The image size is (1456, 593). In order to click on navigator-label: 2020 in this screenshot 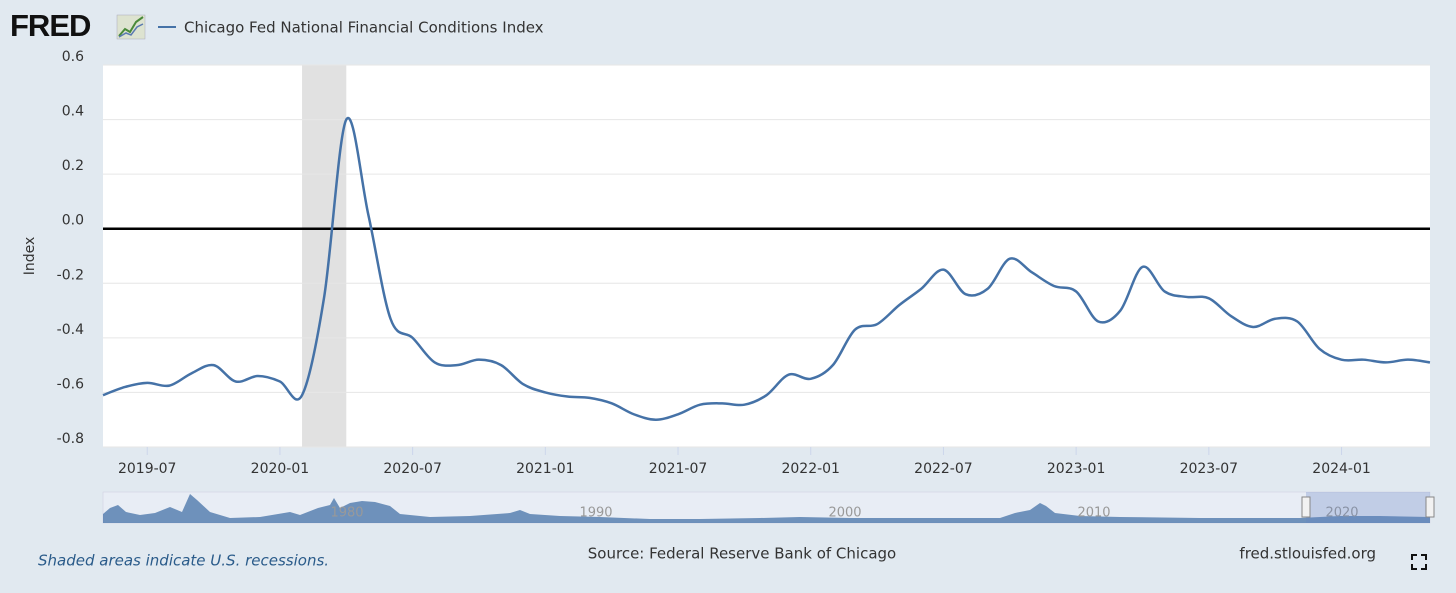, I will do `click(1341, 513)`.